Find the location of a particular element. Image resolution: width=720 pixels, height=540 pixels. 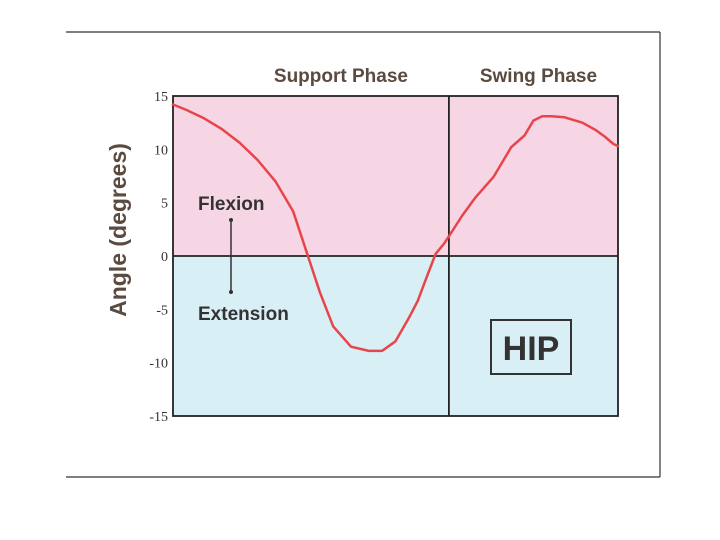

hip-box is located at coordinates (531, 347).